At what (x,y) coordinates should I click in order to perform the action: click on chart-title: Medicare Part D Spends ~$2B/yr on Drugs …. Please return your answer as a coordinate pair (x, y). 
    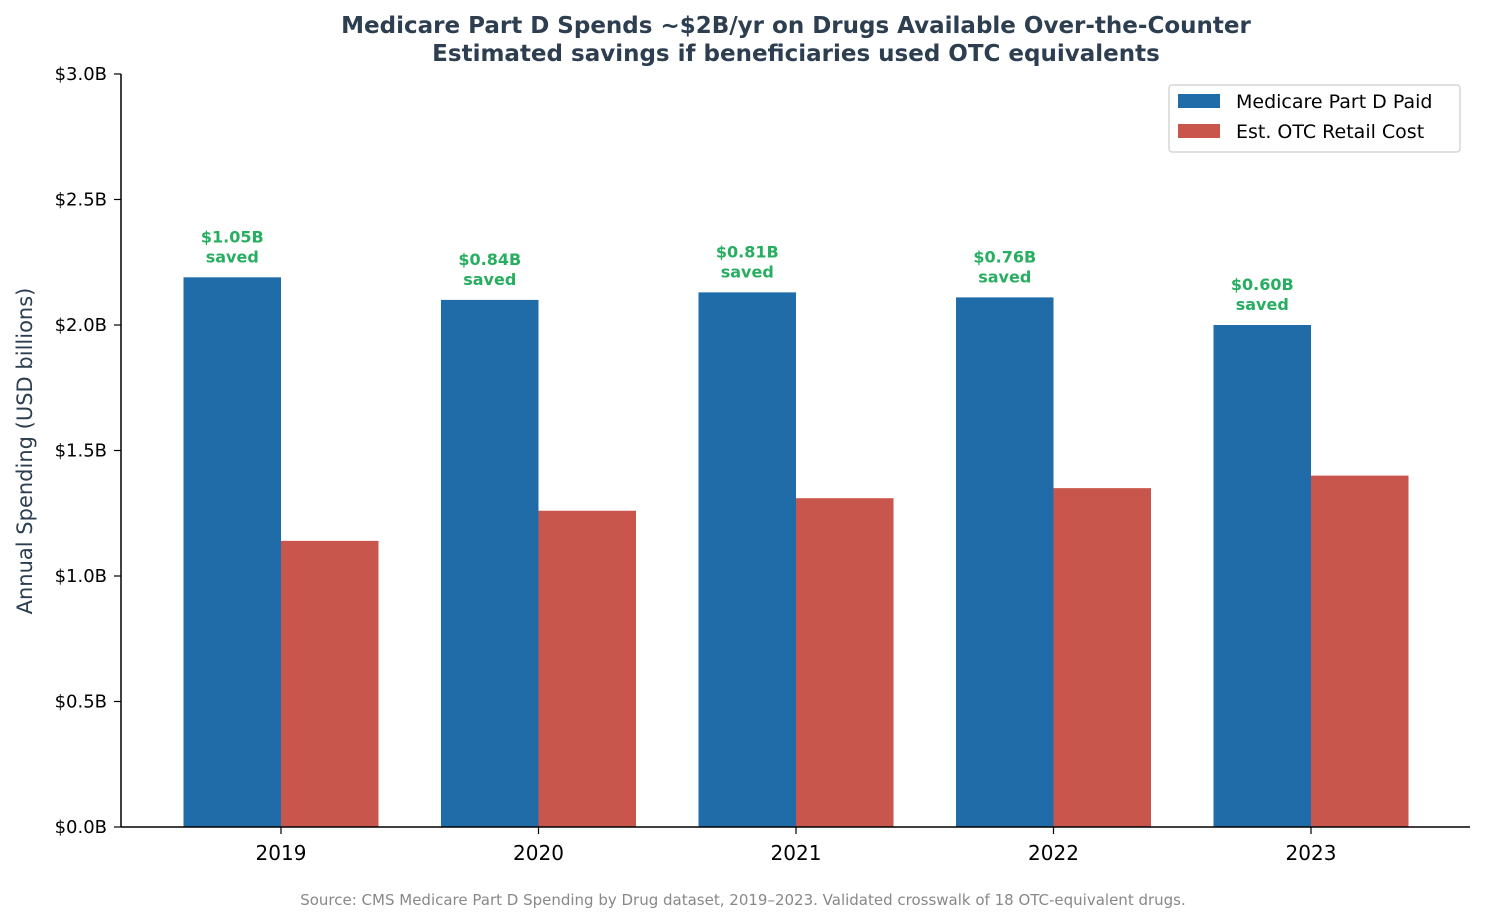
    Looking at the image, I should click on (796, 26).